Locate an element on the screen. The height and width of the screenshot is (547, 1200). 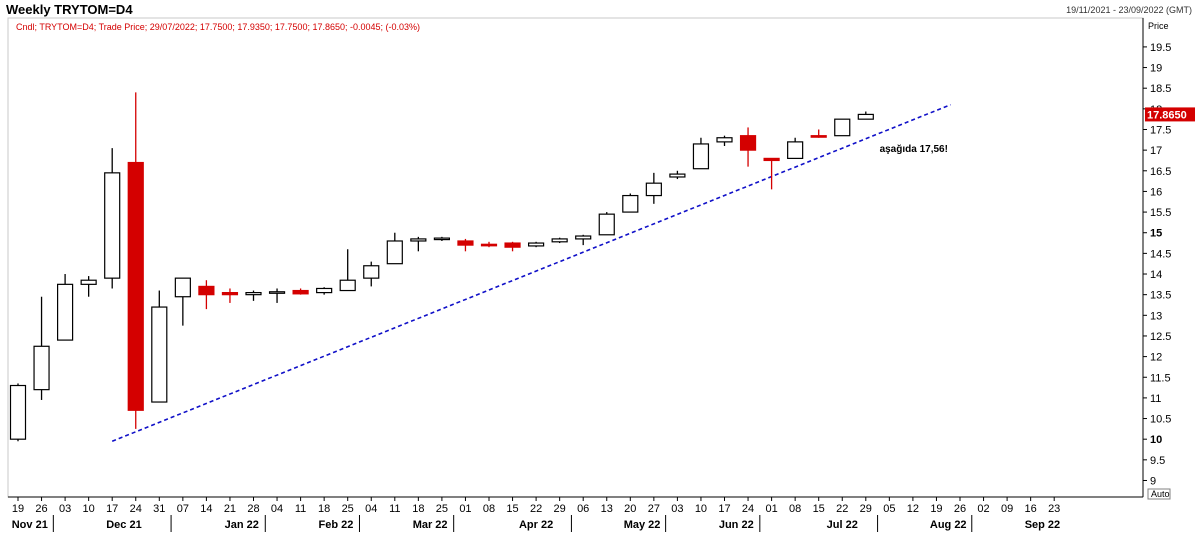
auto-scale-button is located at coordinates (1159, 494).